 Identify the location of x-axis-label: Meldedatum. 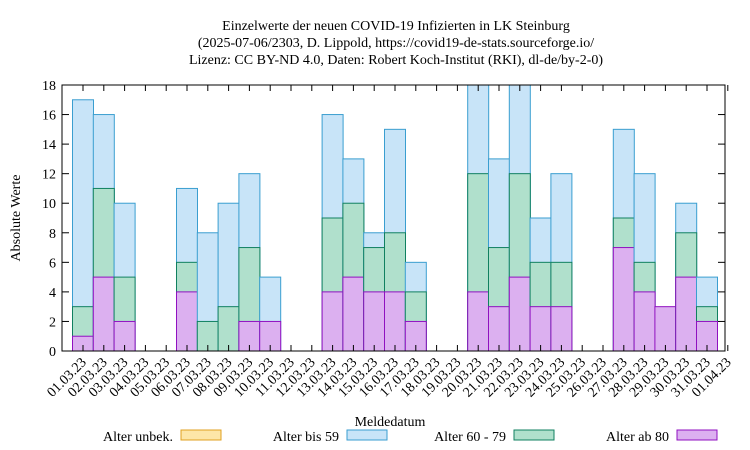
(390, 422).